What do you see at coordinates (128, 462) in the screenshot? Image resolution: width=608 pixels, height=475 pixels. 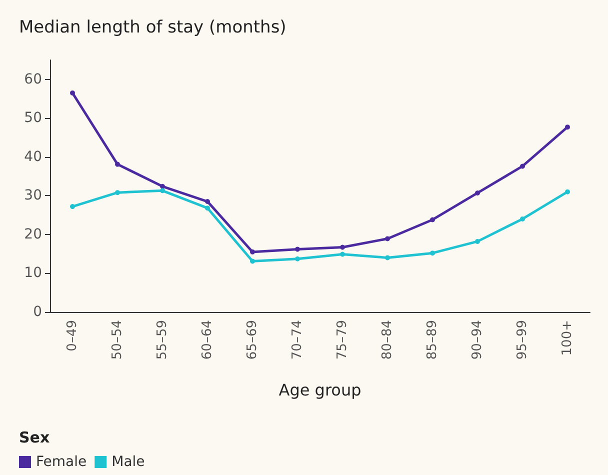 I see `legend-label: Male` at bounding box center [128, 462].